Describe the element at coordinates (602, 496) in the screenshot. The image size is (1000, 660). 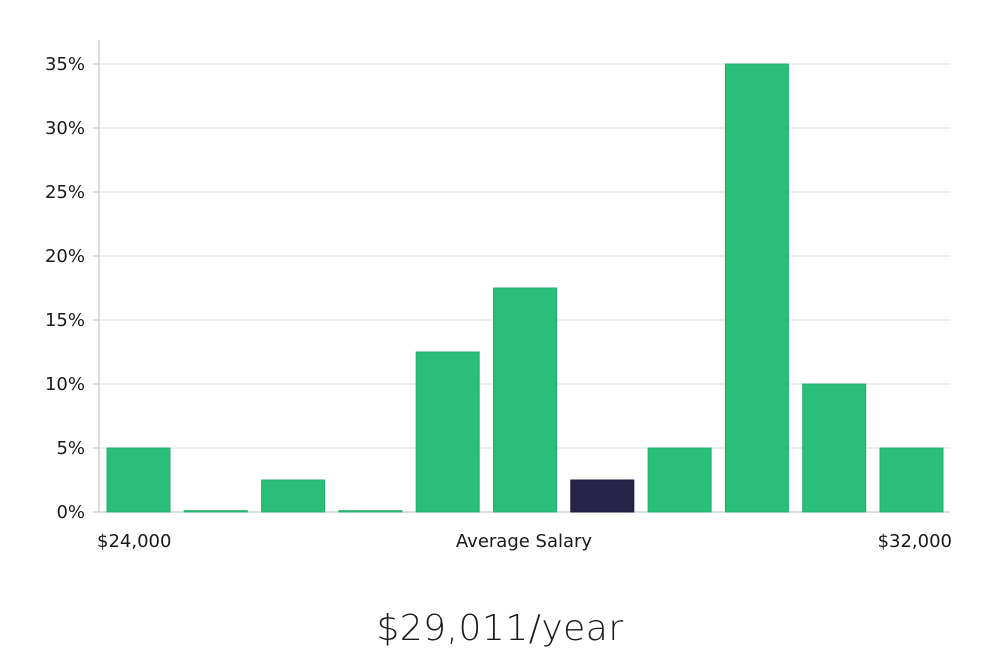
I see `bar-highlighted` at that location.